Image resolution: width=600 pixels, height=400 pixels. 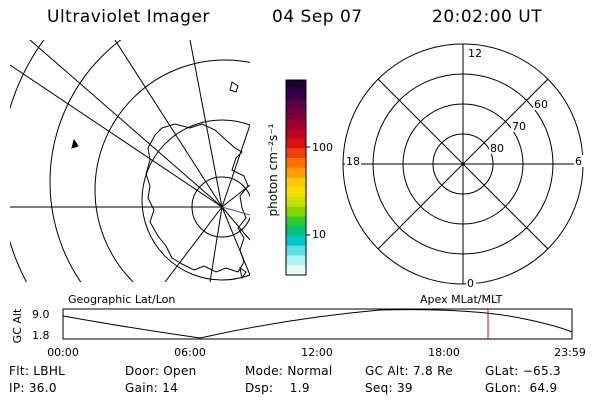 I want to click on colorbar, so click(x=297, y=177).